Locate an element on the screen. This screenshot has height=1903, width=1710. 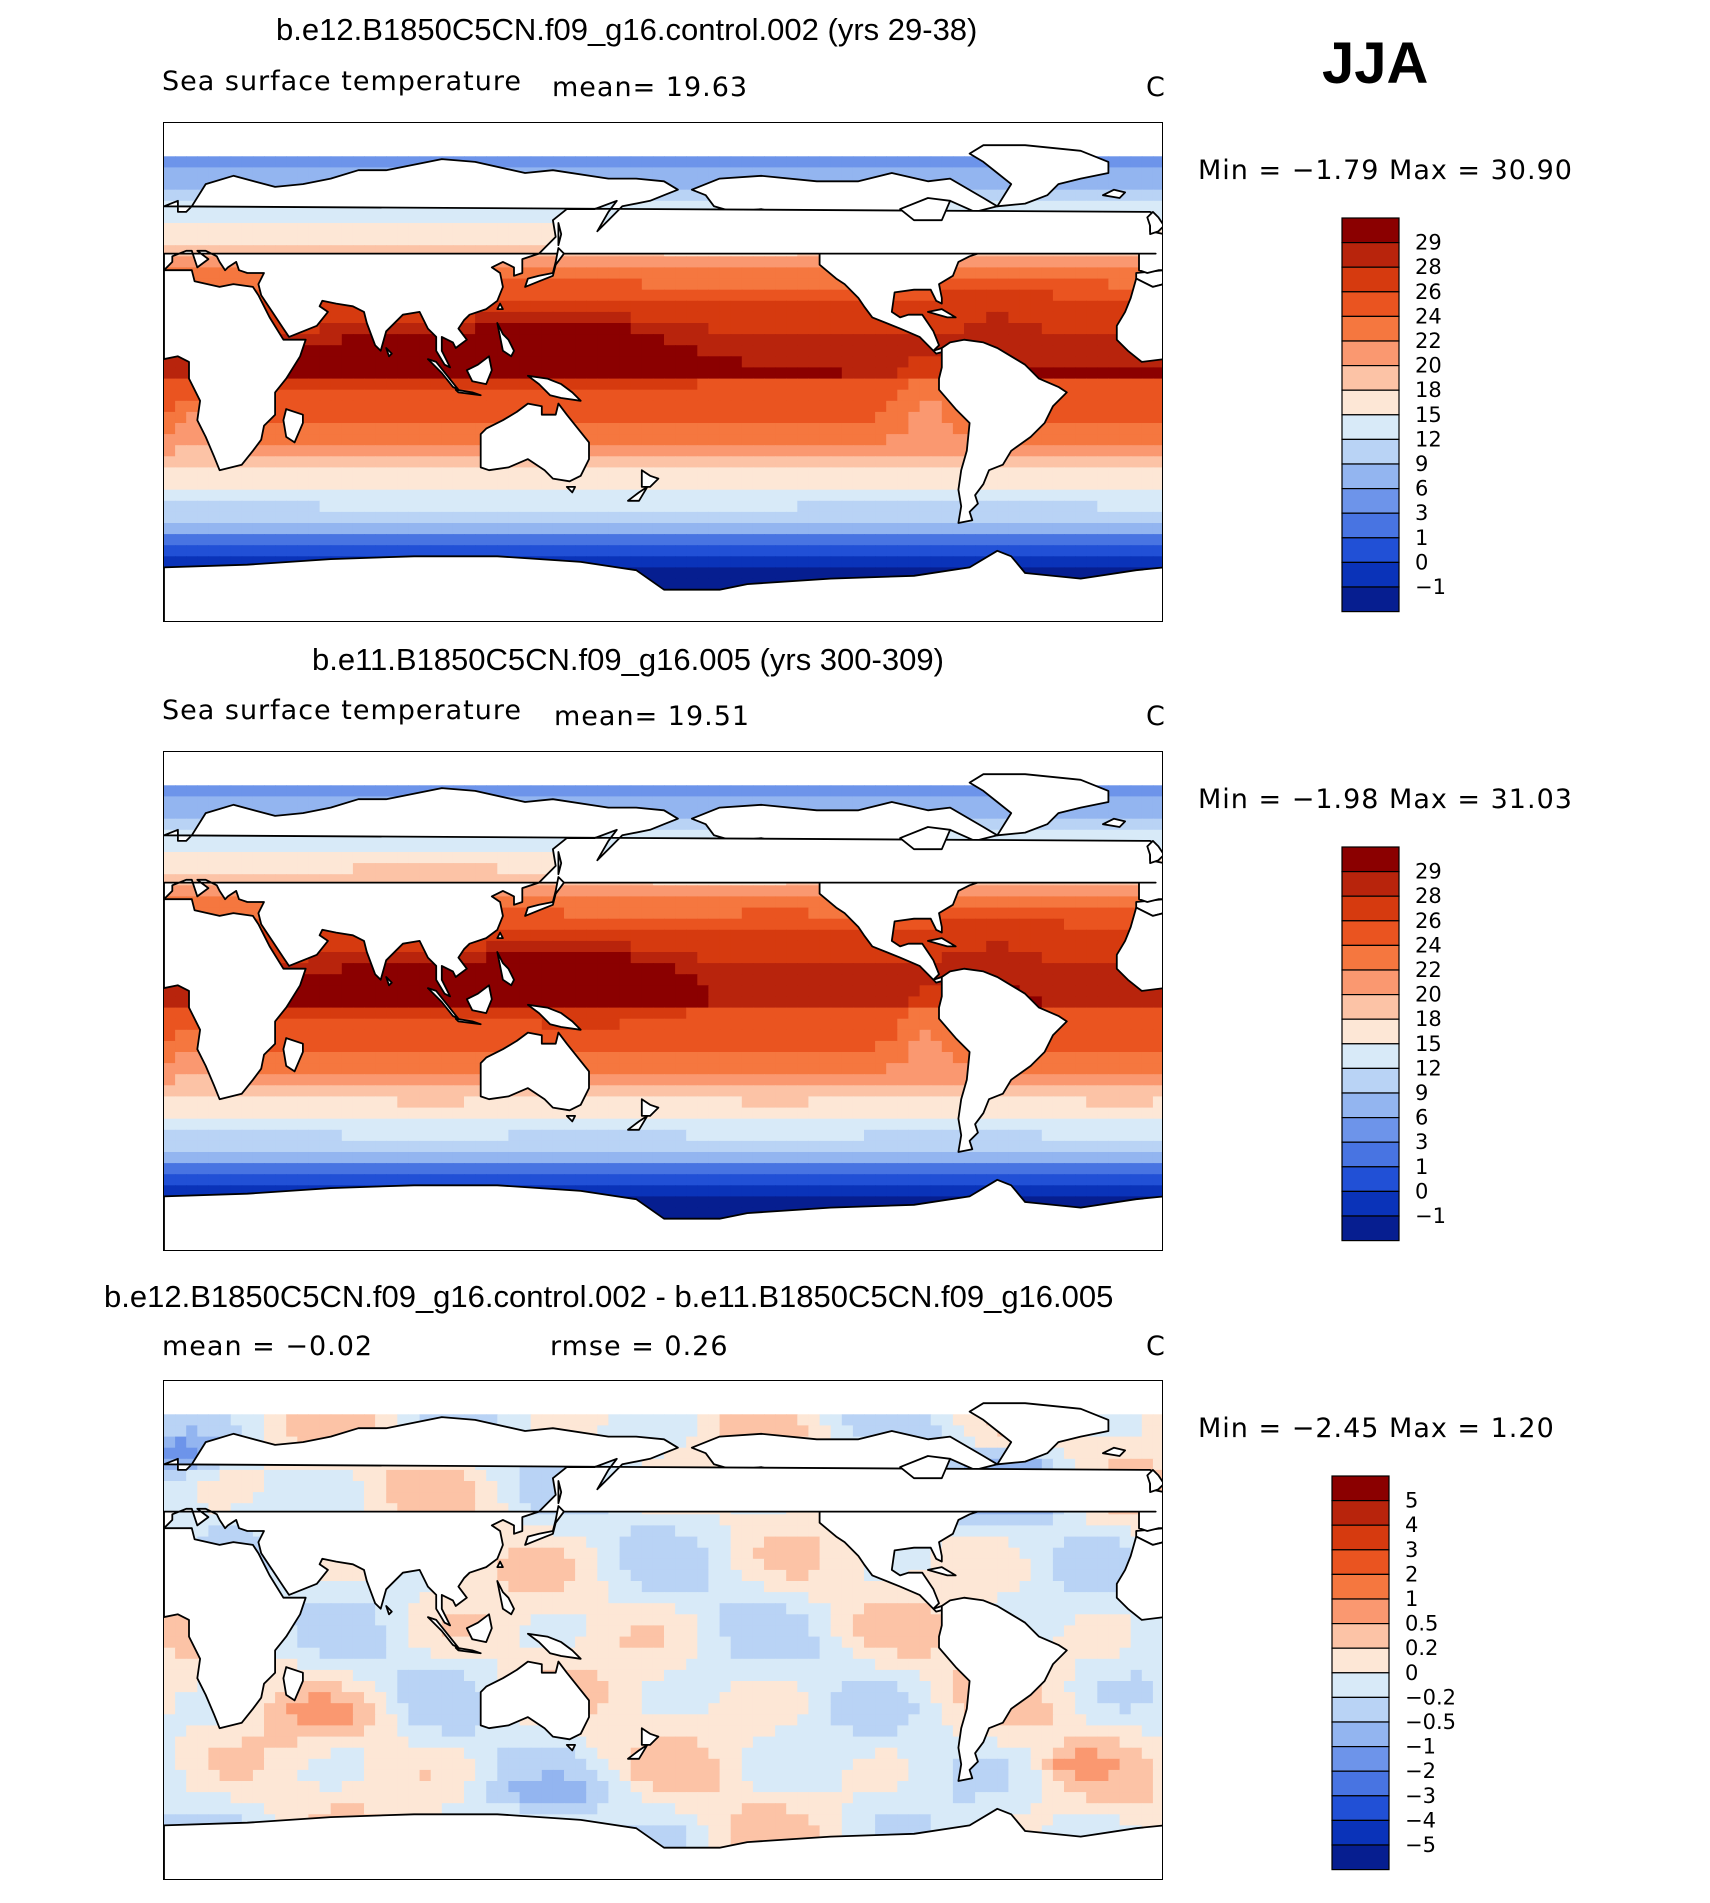
coastline-hudsonbay is located at coordinates (925, 209).